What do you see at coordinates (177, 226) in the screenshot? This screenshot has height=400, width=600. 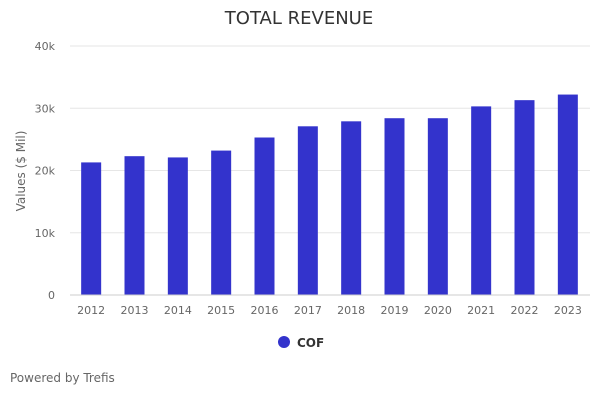 I see `bar-2014` at bounding box center [177, 226].